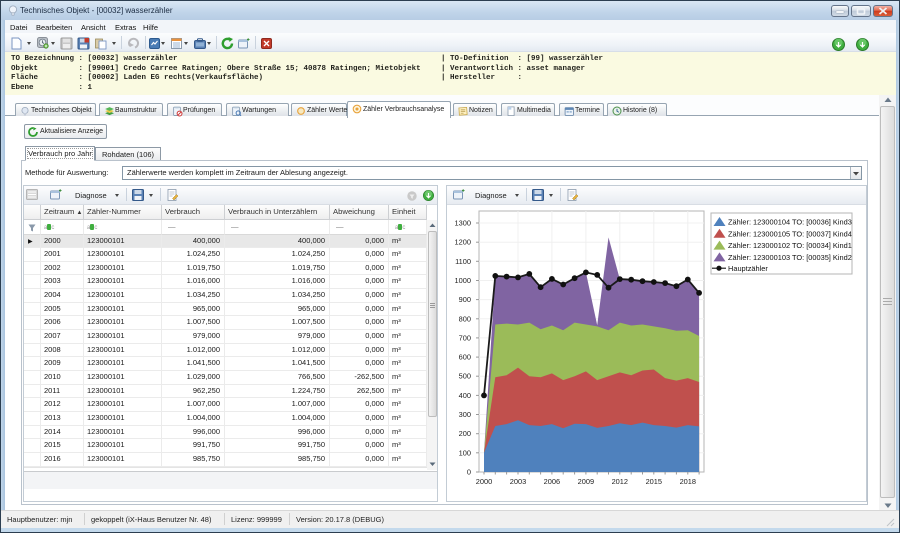  Describe the element at coordinates (586, 481) in the screenshot. I see `svg-text: 2009` at that location.